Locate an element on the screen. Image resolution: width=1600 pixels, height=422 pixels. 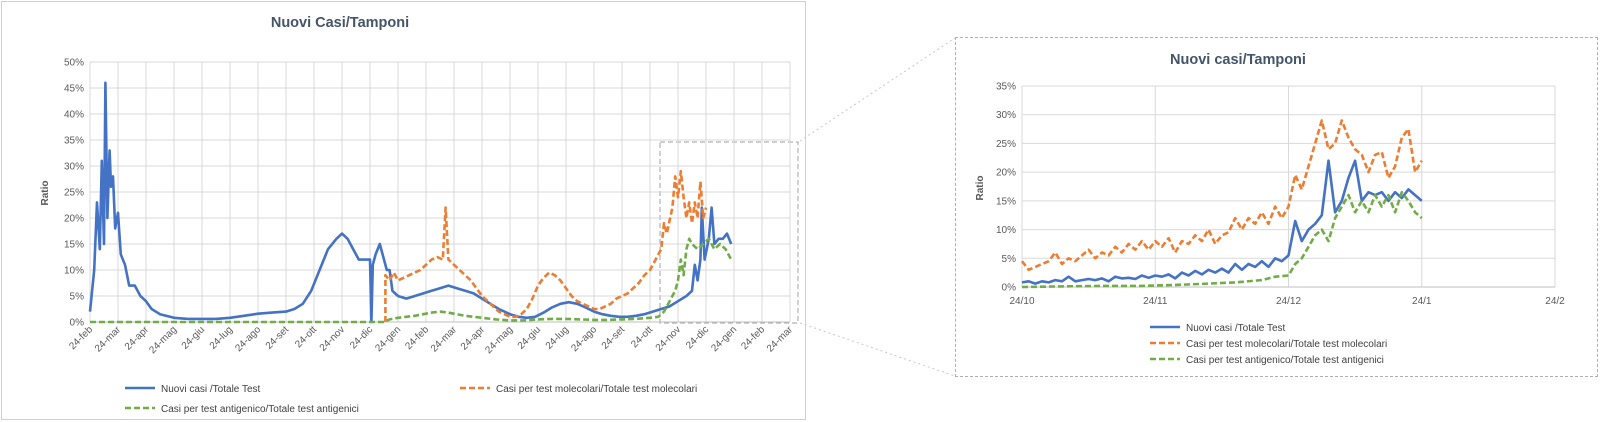
x-tick-label: 24/10 is located at coordinates (1021, 301).